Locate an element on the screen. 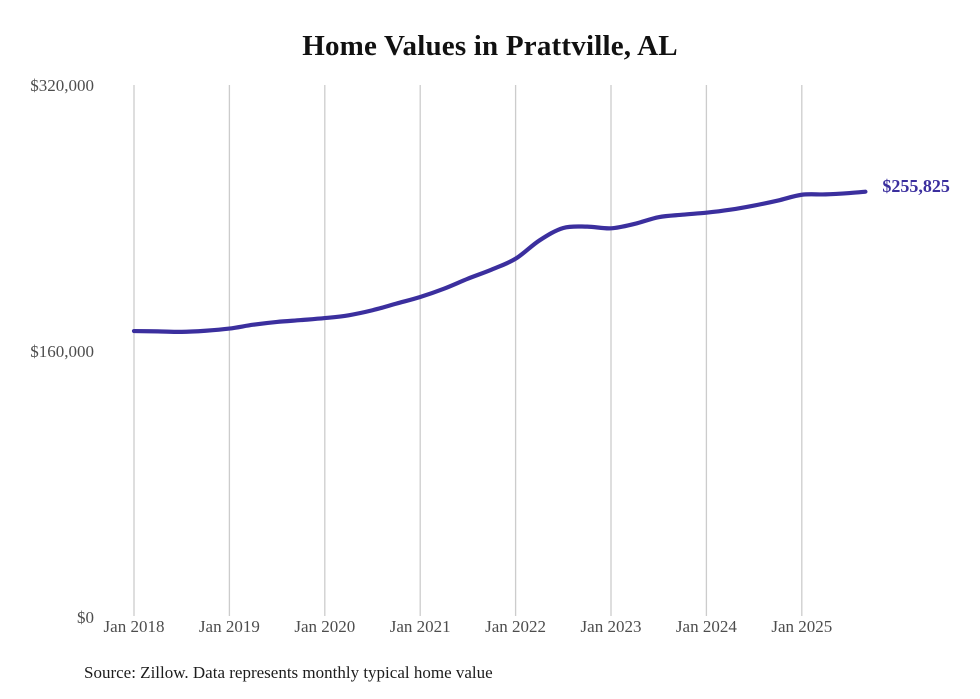  y-tick-label-0: $0 is located at coordinates (85, 617).